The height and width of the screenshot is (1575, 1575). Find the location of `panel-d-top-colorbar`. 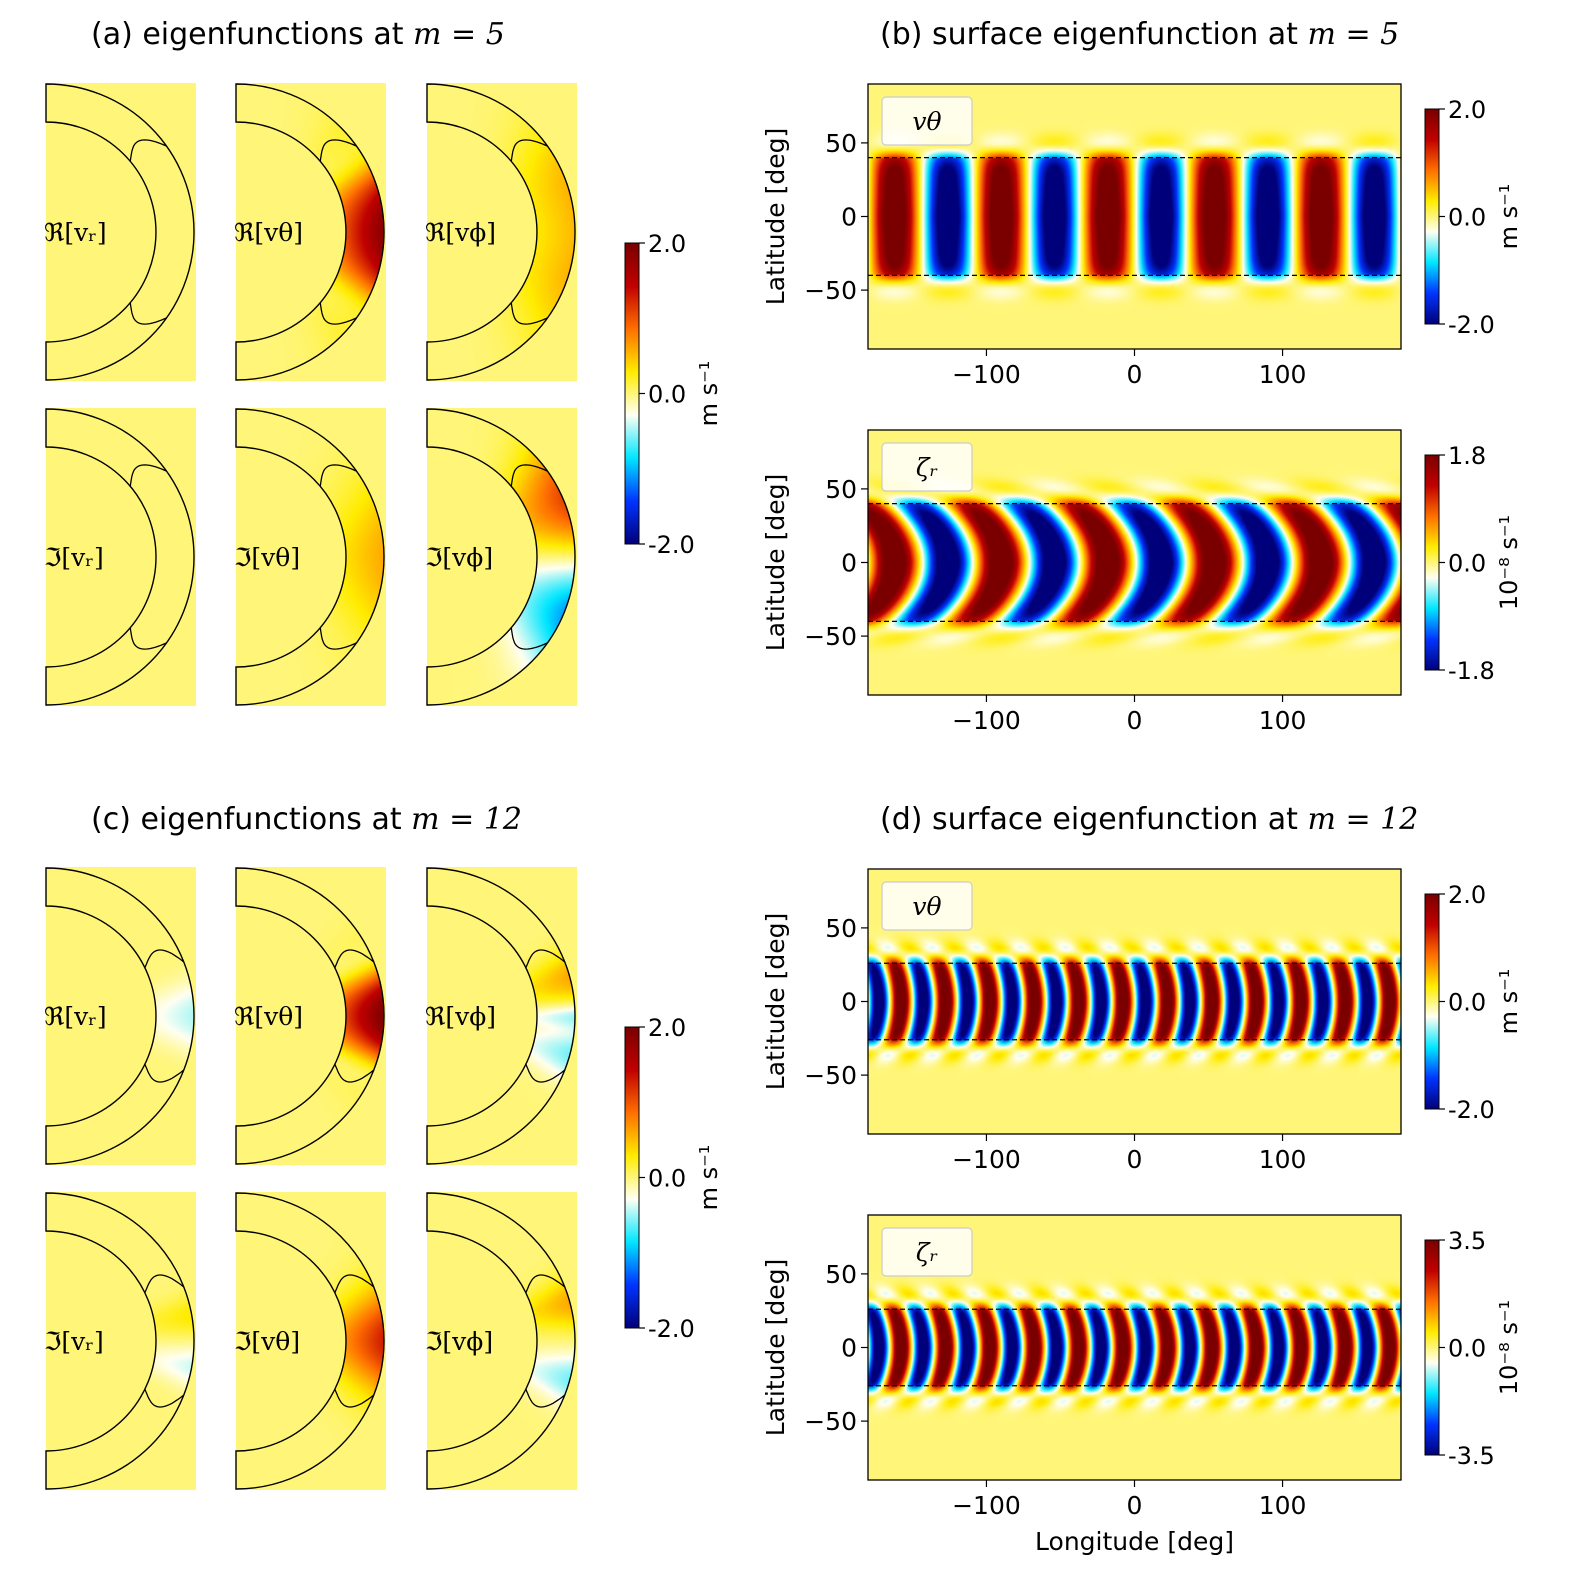

panel-d-top-colorbar is located at coordinates (1432, 1001).